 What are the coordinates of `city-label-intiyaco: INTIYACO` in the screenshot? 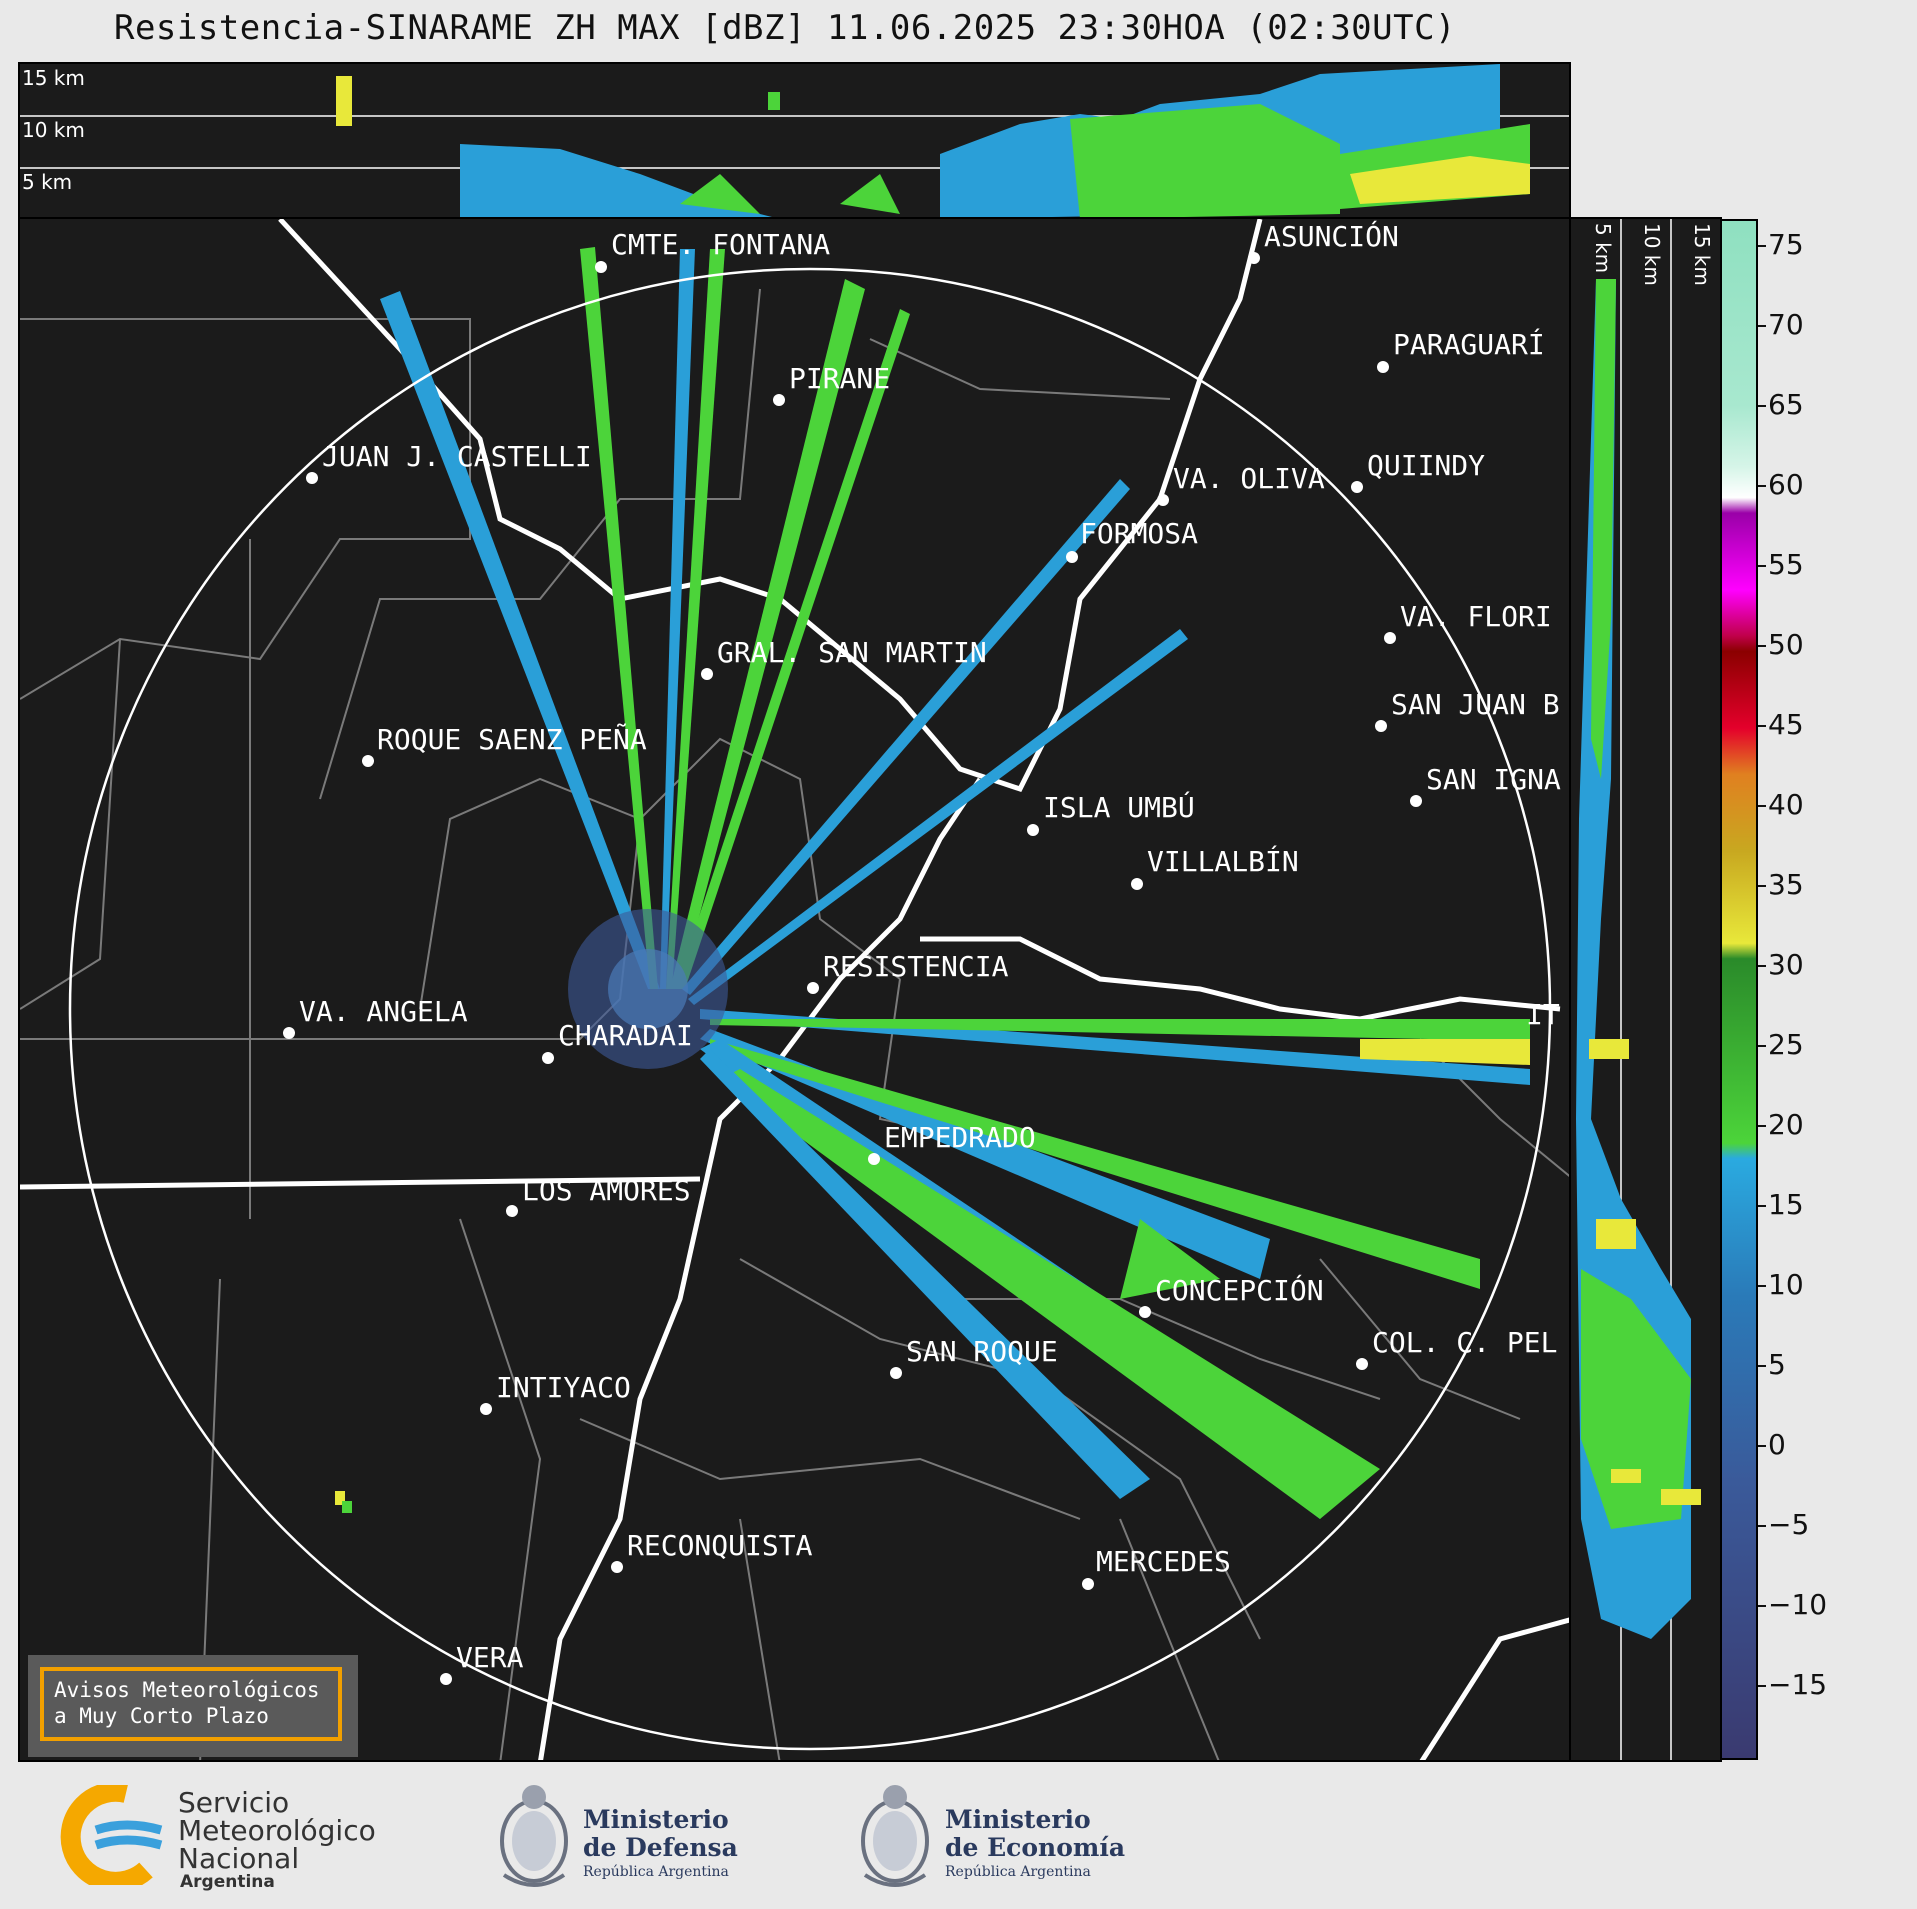 It's located at (563, 1387).